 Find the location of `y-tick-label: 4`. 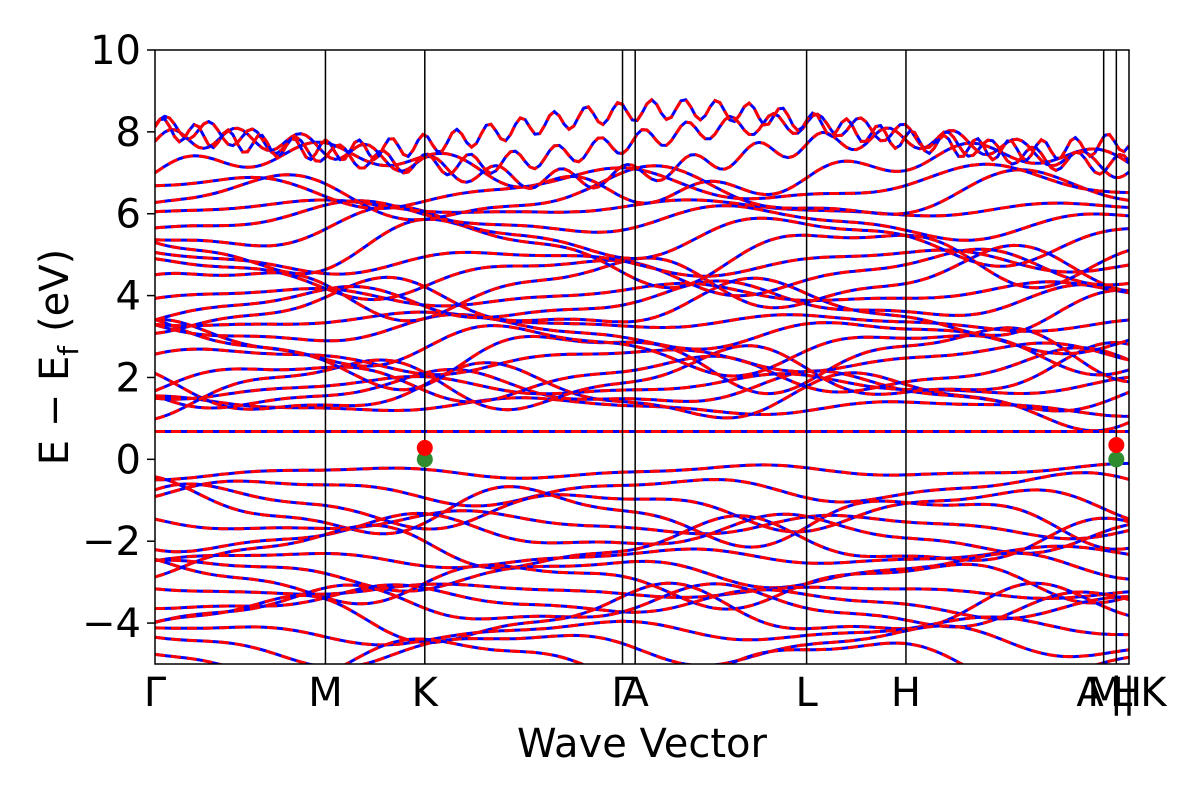

y-tick-label: 4 is located at coordinates (128, 297).